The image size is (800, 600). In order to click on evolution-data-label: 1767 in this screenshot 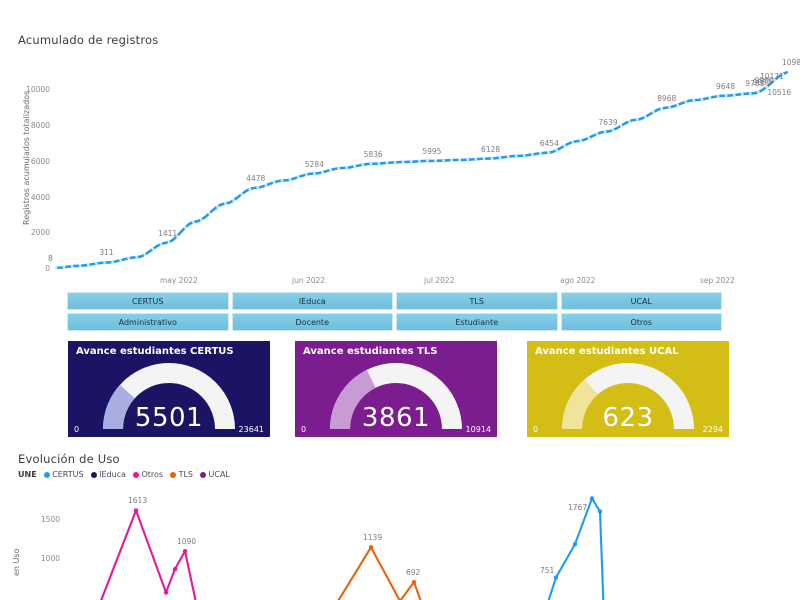, I will do `click(578, 508)`.